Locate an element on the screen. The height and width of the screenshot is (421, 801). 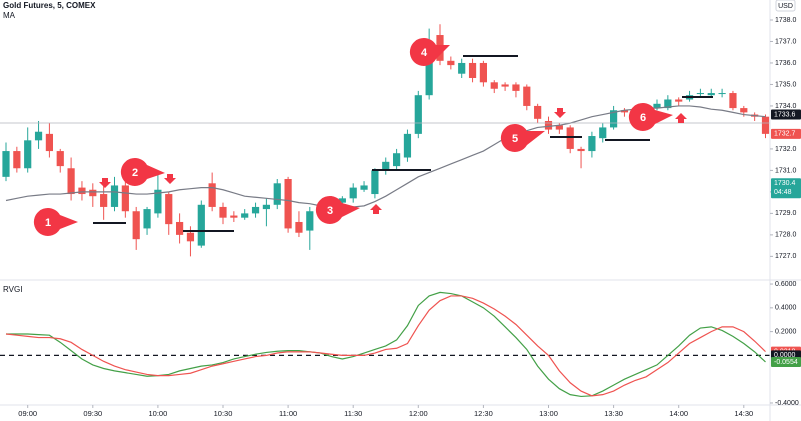
price-badge-label: 1732.7 is located at coordinates (785, 134).